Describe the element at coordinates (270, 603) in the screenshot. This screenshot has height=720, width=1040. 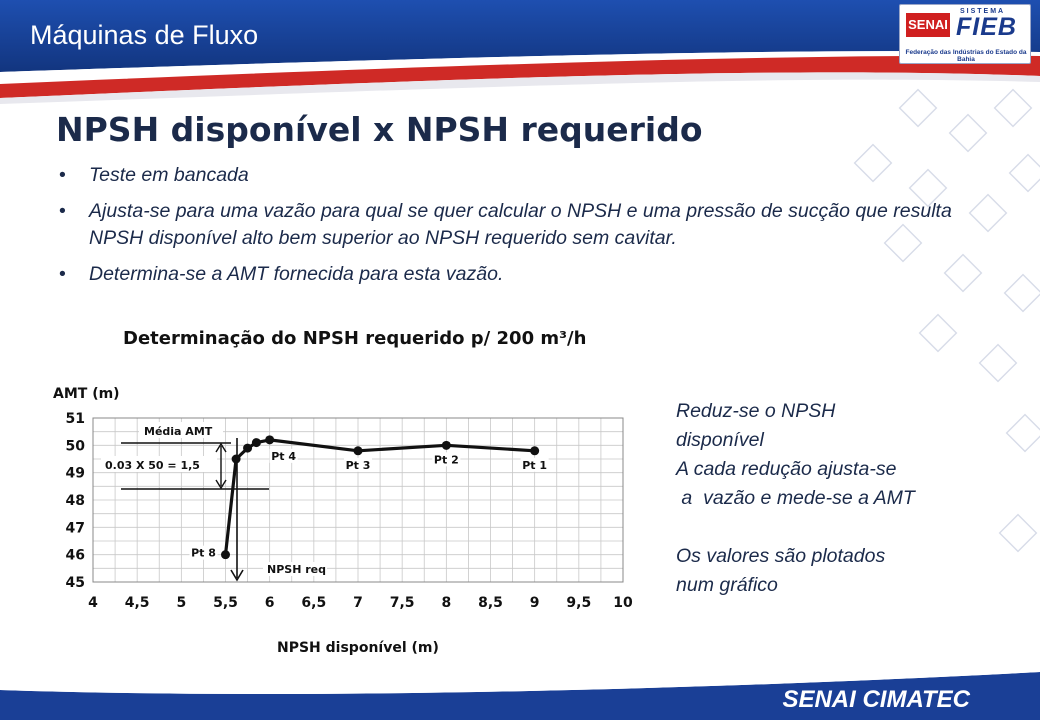
I see `x-tick-label: 6` at that location.